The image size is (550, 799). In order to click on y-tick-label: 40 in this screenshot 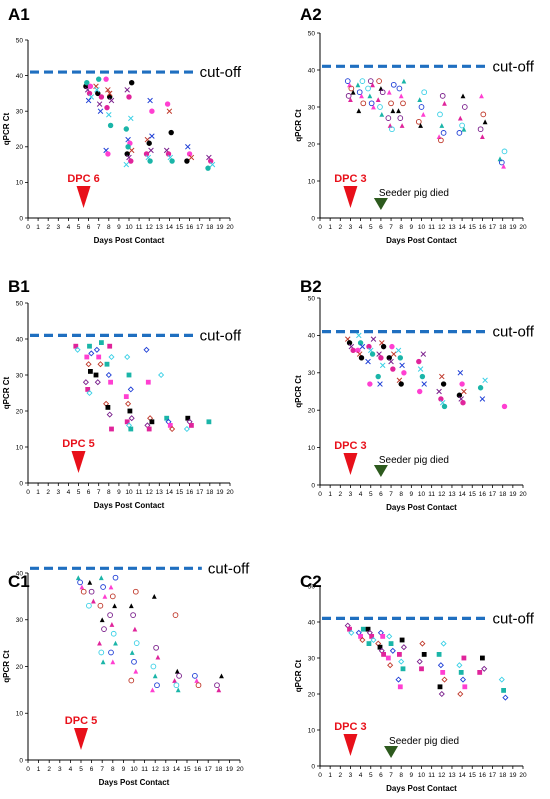, I will do `click(20, 339)`.